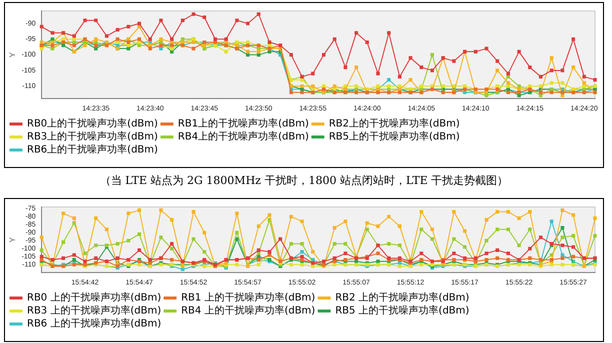  Describe the element at coordinates (94, 310) in the screenshot. I see `legend-label: RB3 上的干扰噪声功率(dBm)` at that location.